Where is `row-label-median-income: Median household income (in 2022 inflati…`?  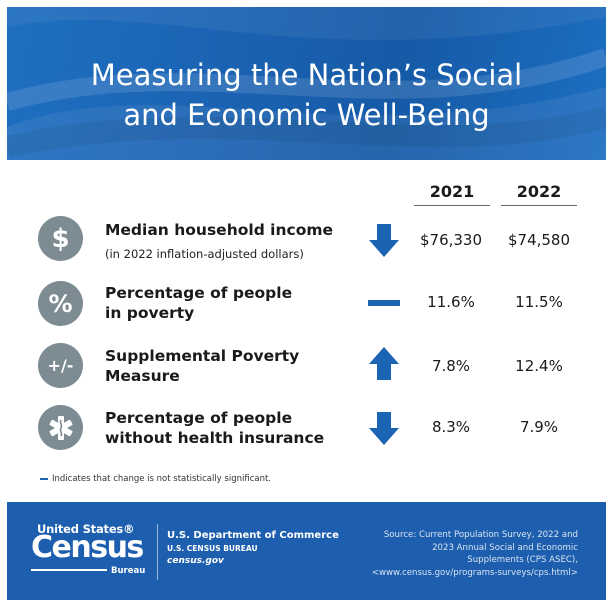
row-label-median-income: Median household income (in 2022 inflati… is located at coordinates (237, 242).